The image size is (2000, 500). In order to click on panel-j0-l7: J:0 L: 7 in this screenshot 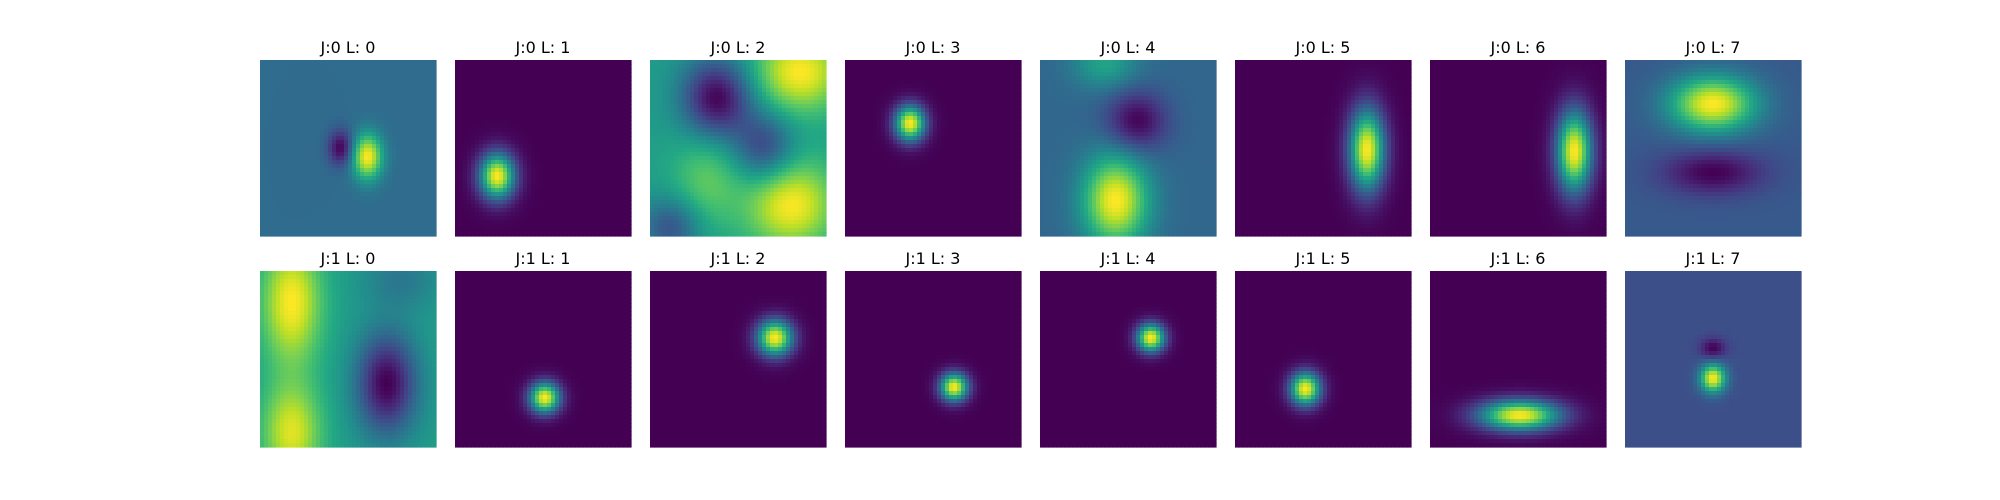, I will do `click(1713, 137)`.